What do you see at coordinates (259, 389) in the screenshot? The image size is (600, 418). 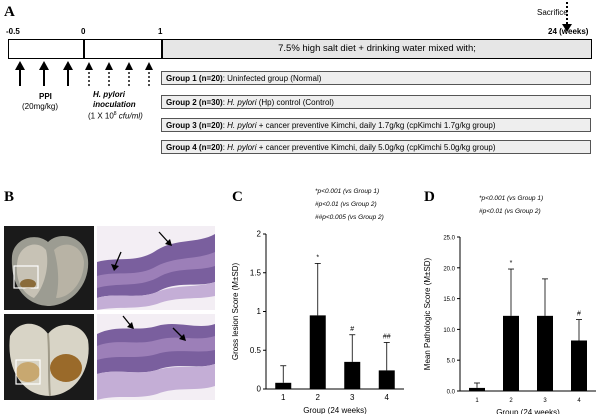 I see `y-tick-label: 0` at bounding box center [259, 389].